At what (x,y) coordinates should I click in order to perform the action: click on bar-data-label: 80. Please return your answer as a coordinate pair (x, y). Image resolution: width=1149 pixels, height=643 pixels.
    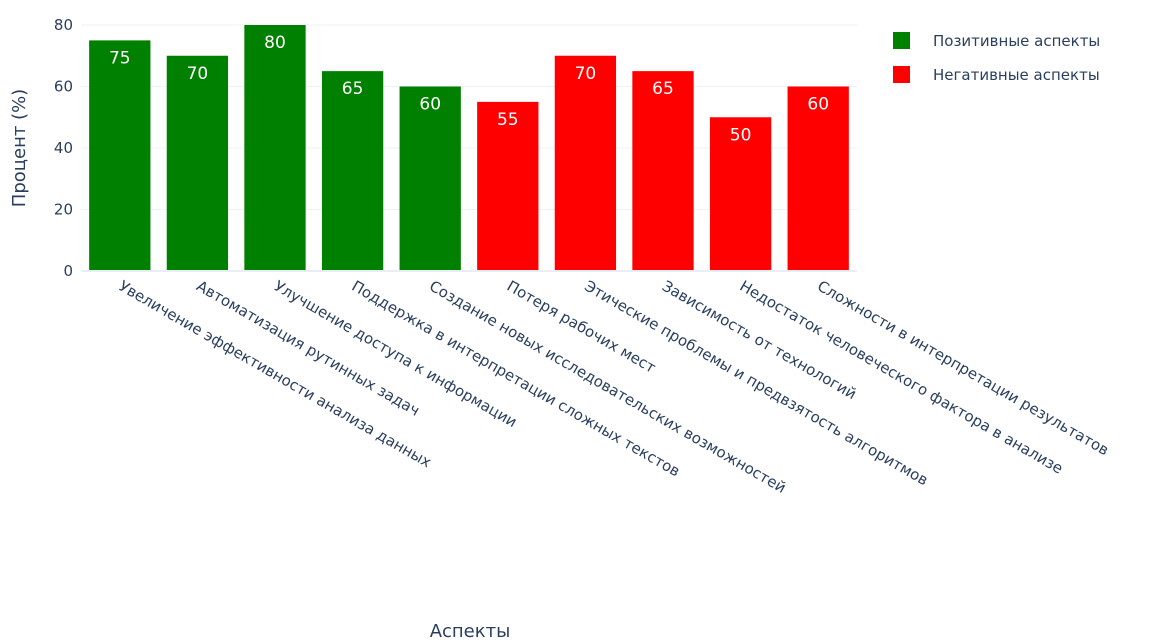
    Looking at the image, I should click on (275, 43).